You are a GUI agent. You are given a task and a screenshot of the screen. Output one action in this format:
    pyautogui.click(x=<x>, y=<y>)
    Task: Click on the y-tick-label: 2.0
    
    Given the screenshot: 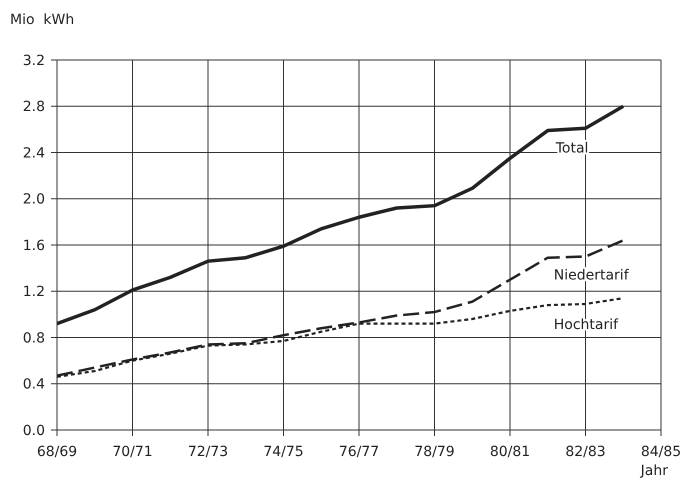 What is the action you would take?
    pyautogui.click(x=33, y=200)
    